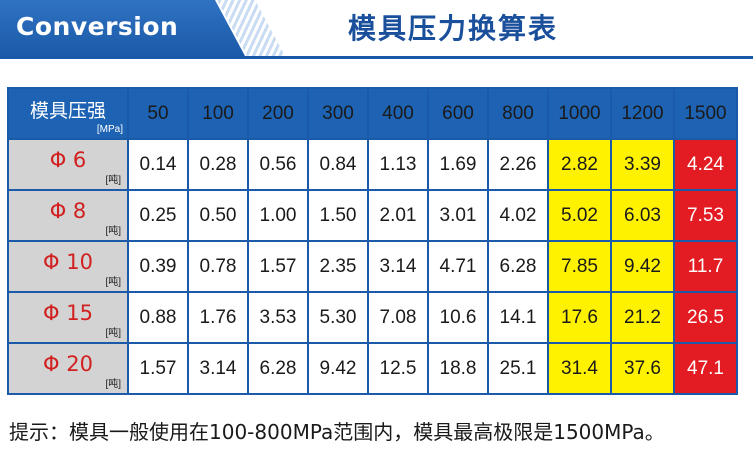 The width and height of the screenshot is (753, 453). Describe the element at coordinates (68, 364) in the screenshot. I see `row-label: Φ 20` at that location.